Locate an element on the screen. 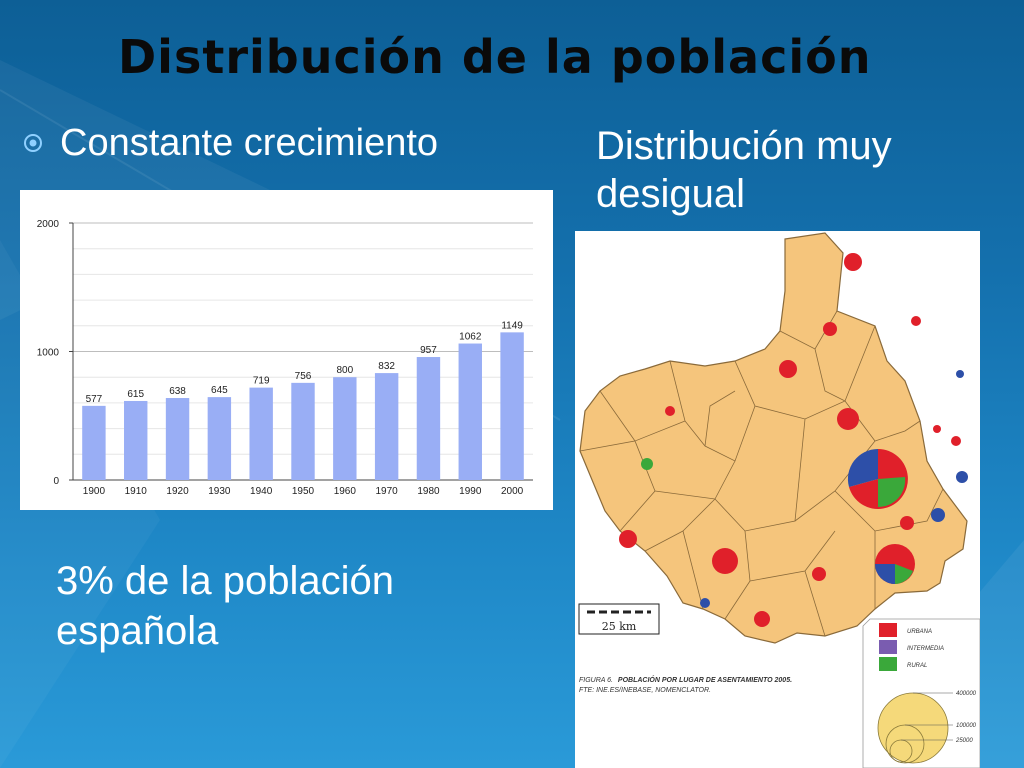  bar-value-label: 577 is located at coordinates (94, 399).